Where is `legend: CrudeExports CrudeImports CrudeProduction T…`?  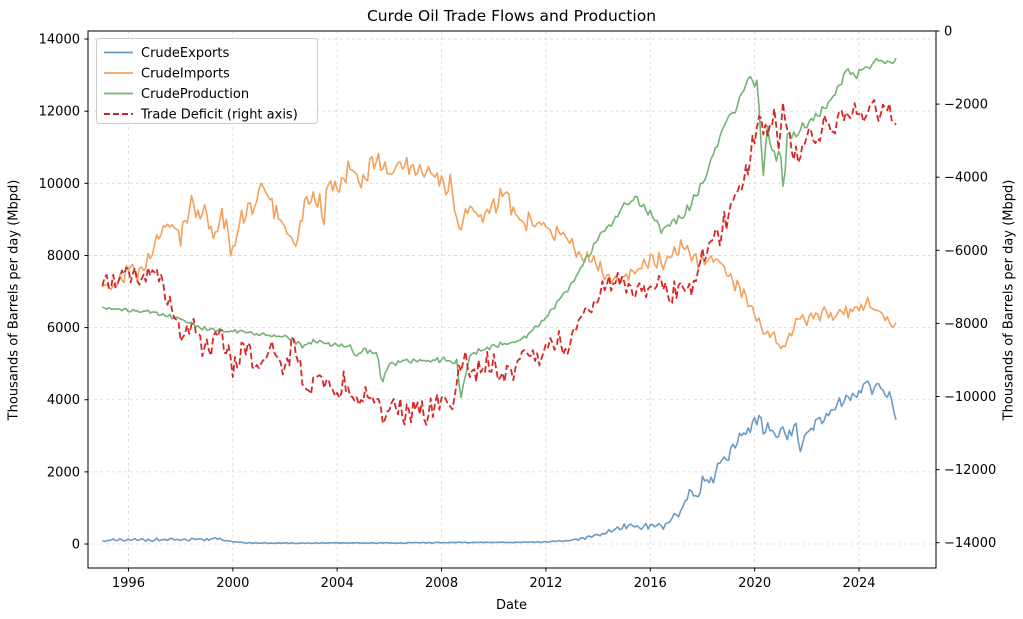 legend: CrudeExports CrudeImports CrudeProduction T… is located at coordinates (207, 81).